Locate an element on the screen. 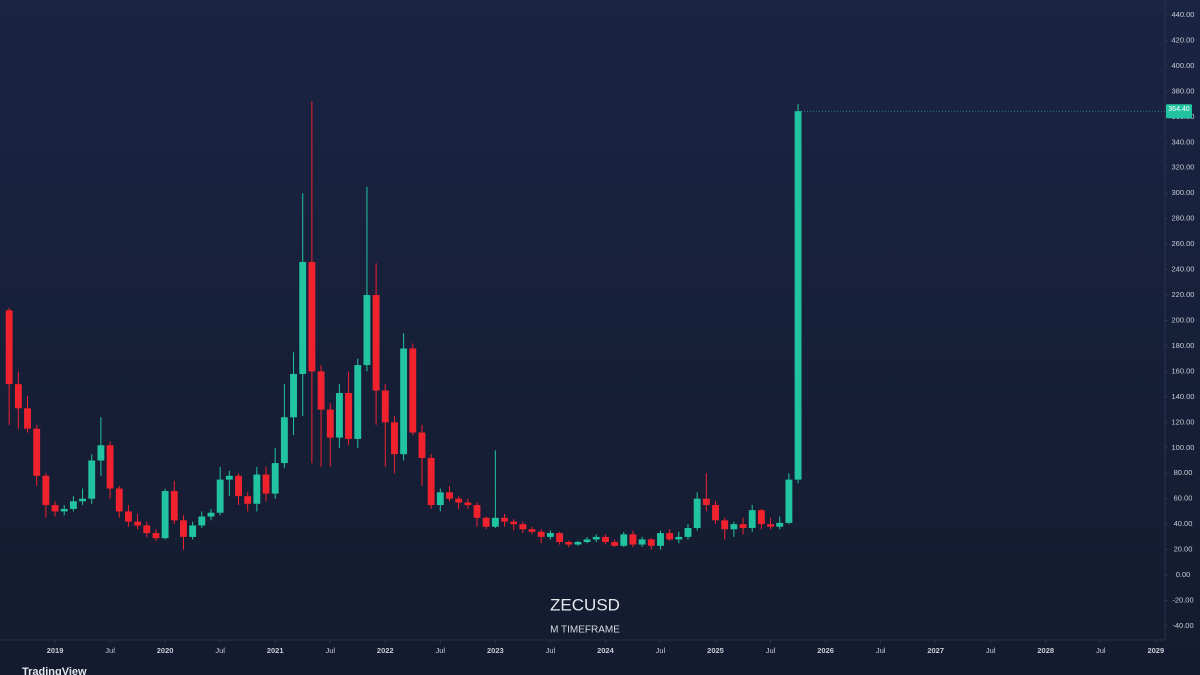 The image size is (1200, 675). y-tick-label: 40.00 is located at coordinates (1183, 523).